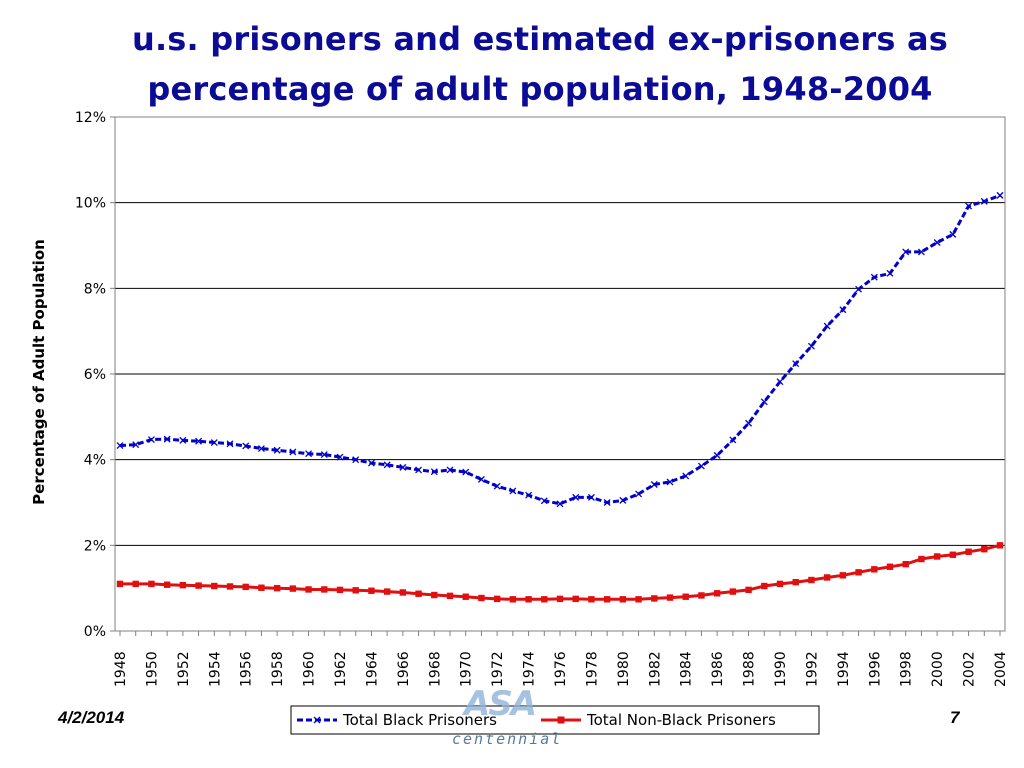 Image resolution: width=1024 pixels, height=768 pixels. I want to click on x-tick-label: 1974, so click(530, 669).